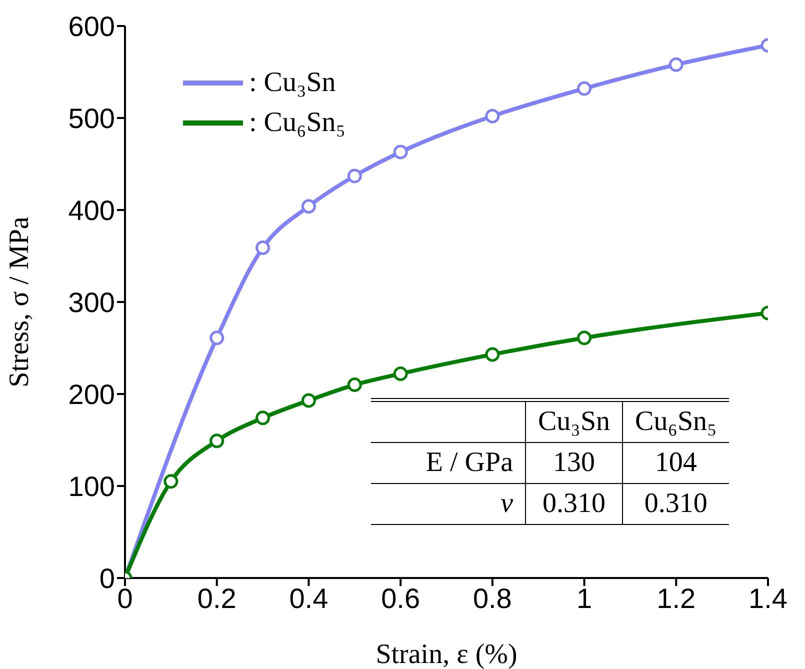  Describe the element at coordinates (91, 486) in the screenshot. I see `y-tick-label: 100` at that location.